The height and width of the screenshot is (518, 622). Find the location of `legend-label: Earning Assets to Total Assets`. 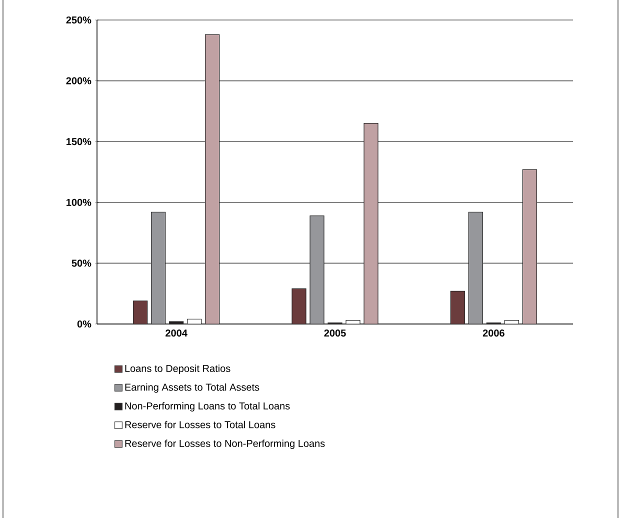

legend-label: Earning Assets to Total Assets is located at coordinates (192, 388).